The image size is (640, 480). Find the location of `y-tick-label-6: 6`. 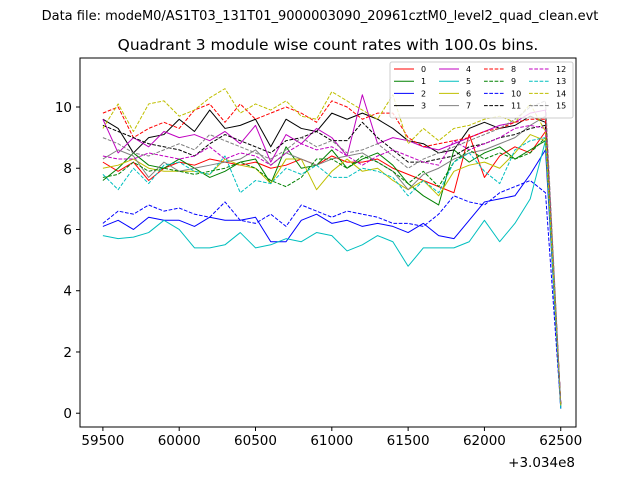

y-tick-label-6: 6 is located at coordinates (67, 230).